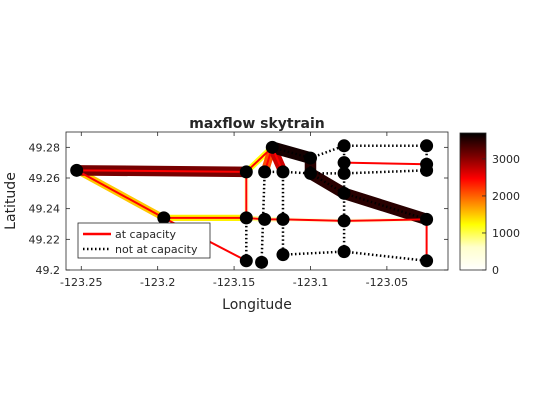 The height and width of the screenshot is (420, 560). I want to click on legend-label-not-at-capacity: not at capacity, so click(156, 249).